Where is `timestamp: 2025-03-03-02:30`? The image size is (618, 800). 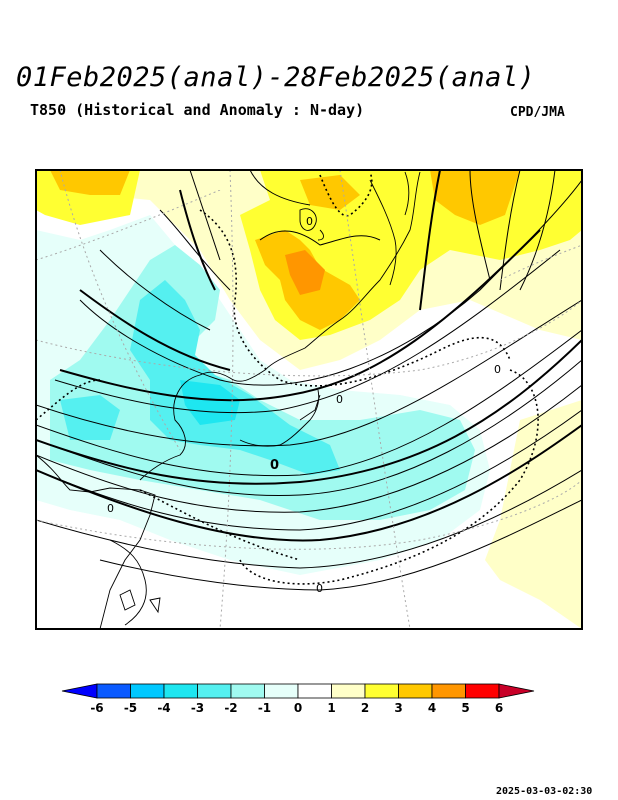
timestamp: 2025-03-03-02:30 is located at coordinates (544, 791).